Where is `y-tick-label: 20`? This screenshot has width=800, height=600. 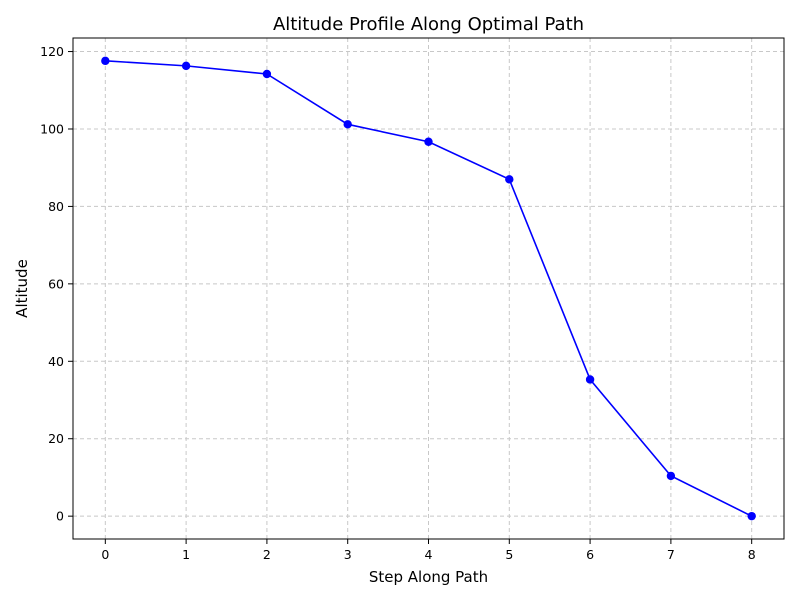
y-tick-label: 20 is located at coordinates (56, 438).